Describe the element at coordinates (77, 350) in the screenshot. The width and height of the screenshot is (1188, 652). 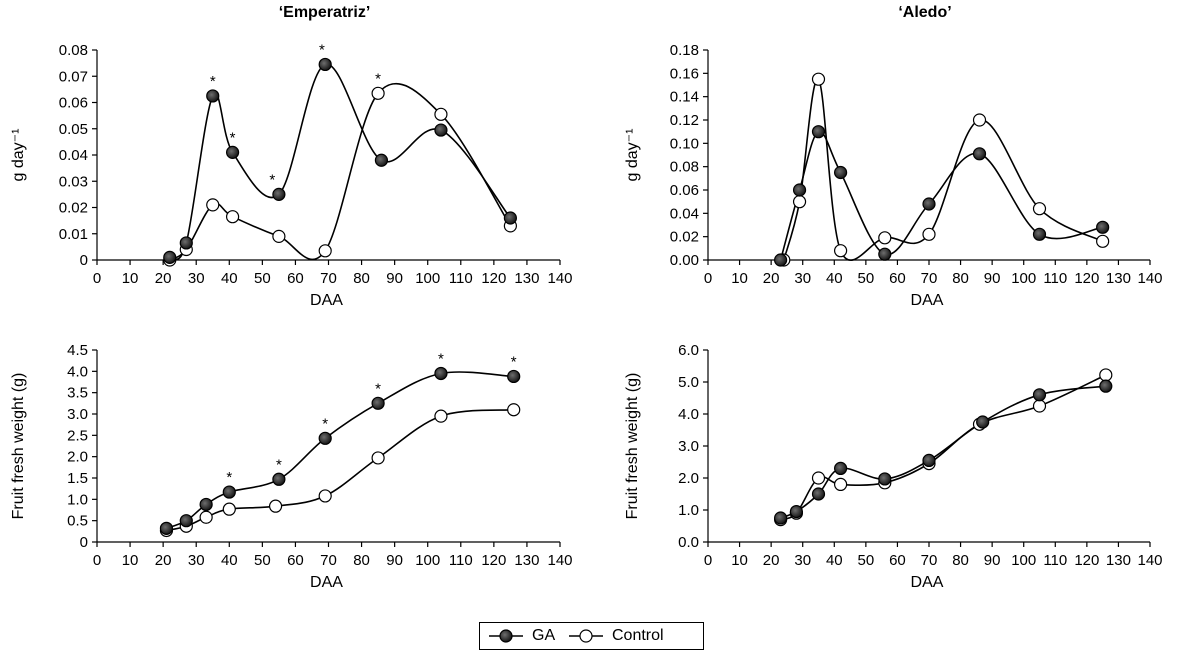
I see `y-tick-label: 4.5` at that location.